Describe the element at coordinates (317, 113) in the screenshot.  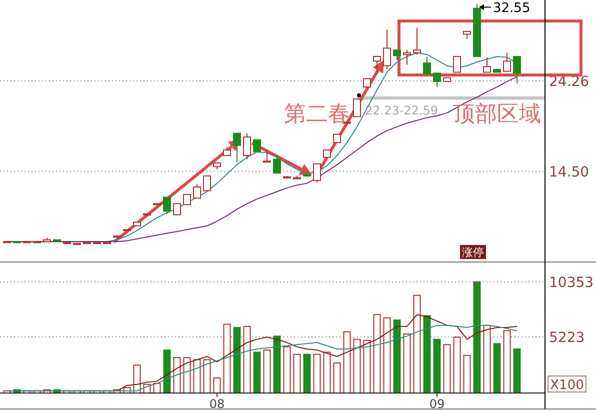
I see `annotation: 第二春` at that location.